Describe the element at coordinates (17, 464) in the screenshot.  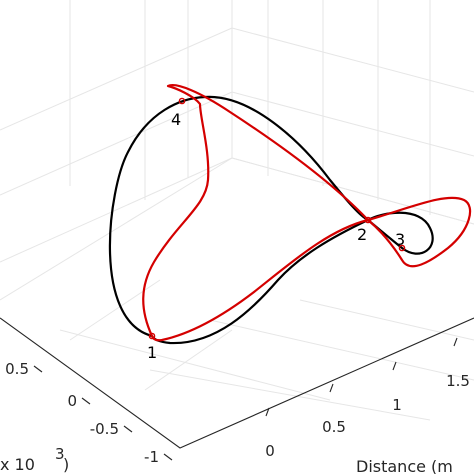
I see `left-axis-exponent-label: x 10` at that location.